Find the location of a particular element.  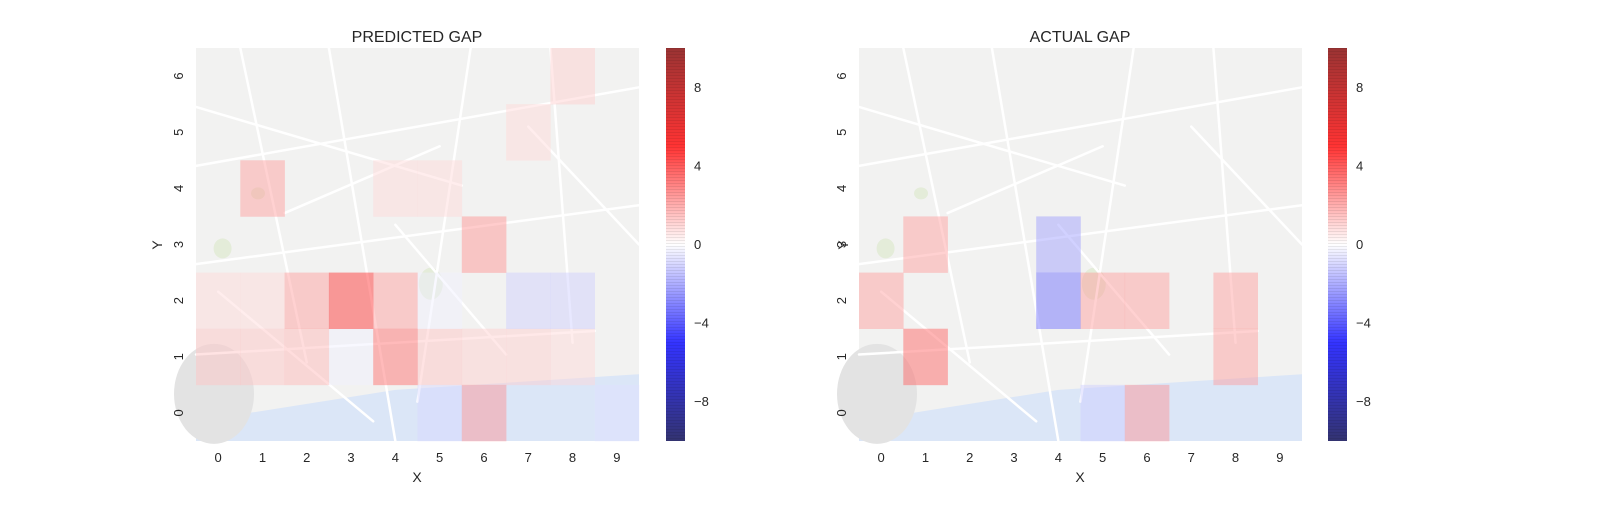

y-tick-label: 1 is located at coordinates (841, 356).